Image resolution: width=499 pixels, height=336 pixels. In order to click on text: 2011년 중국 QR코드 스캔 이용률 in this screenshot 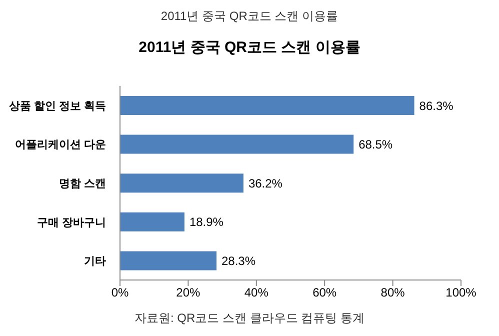, I will do `click(250, 16)`.